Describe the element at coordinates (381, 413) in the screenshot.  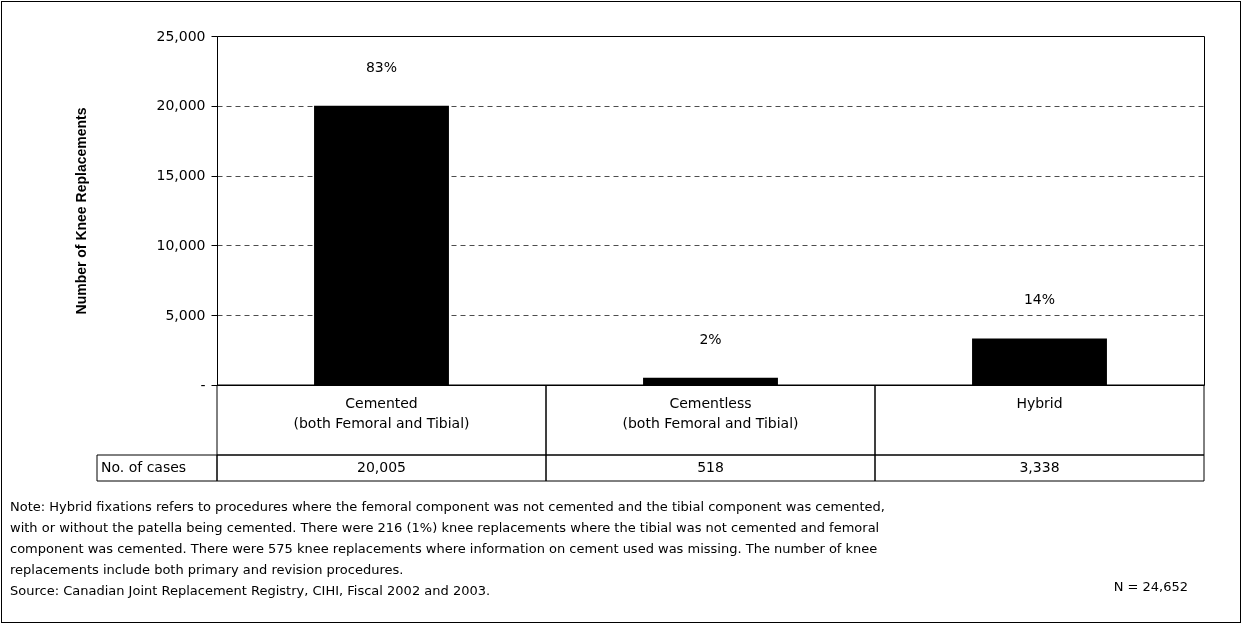
I see `x-tick-label: Cemented (both Femoral and Tibial)` at that location.